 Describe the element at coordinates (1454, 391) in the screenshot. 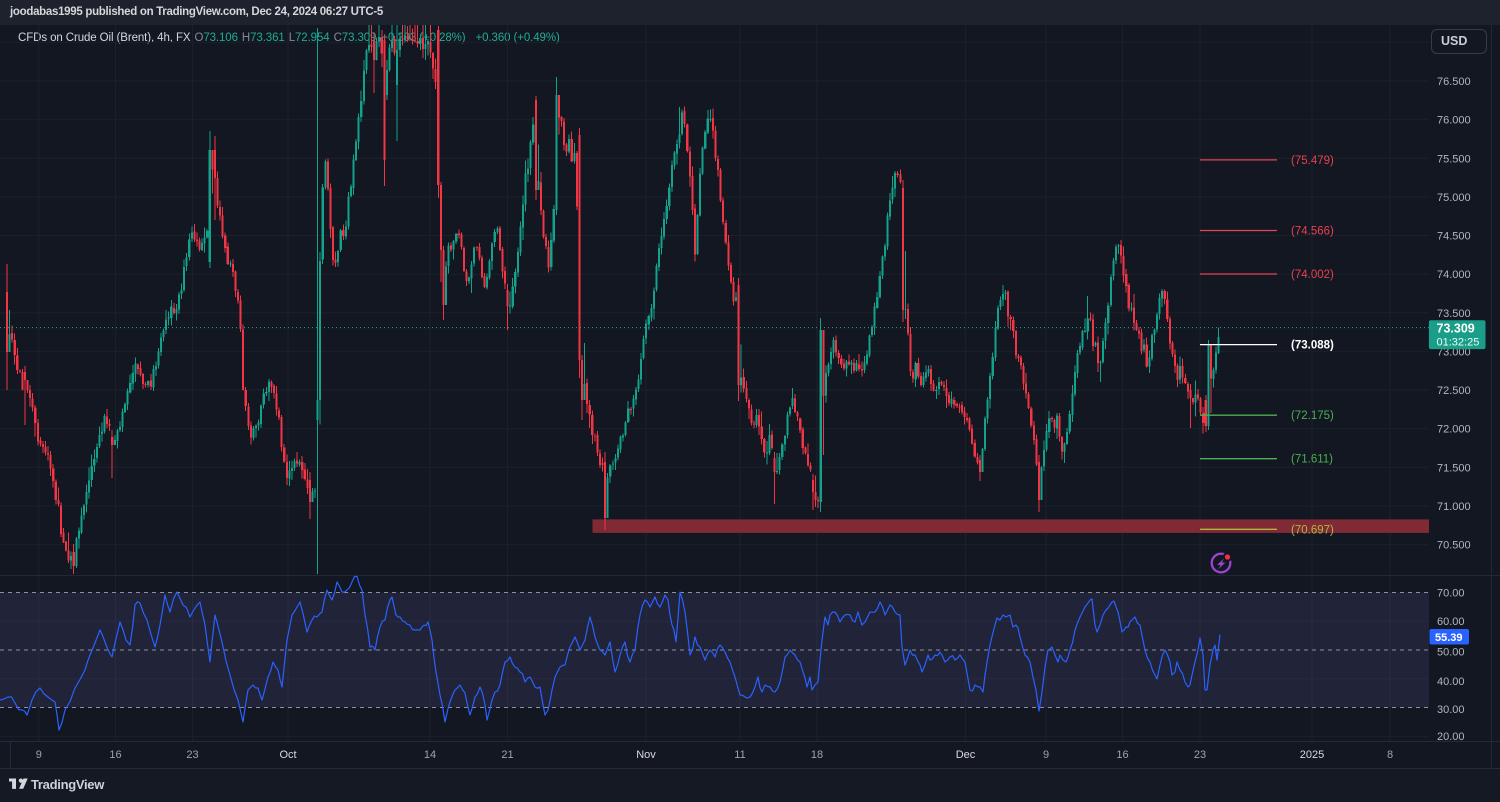

I see `svg-text: 72.500` at that location.